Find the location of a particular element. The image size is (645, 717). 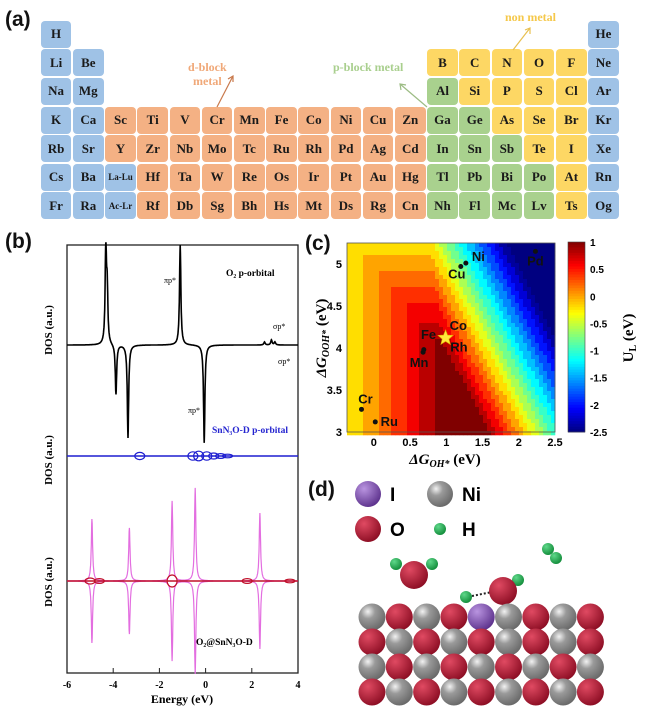

element-cl: Cl is located at coordinates (571, 91).